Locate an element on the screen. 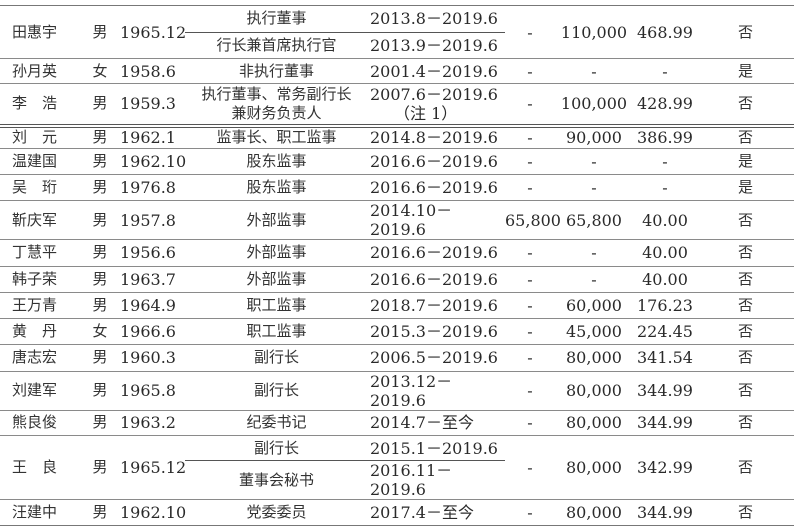 The height and width of the screenshot is (526, 794). birth-cell: 1964.9 is located at coordinates (148, 305).